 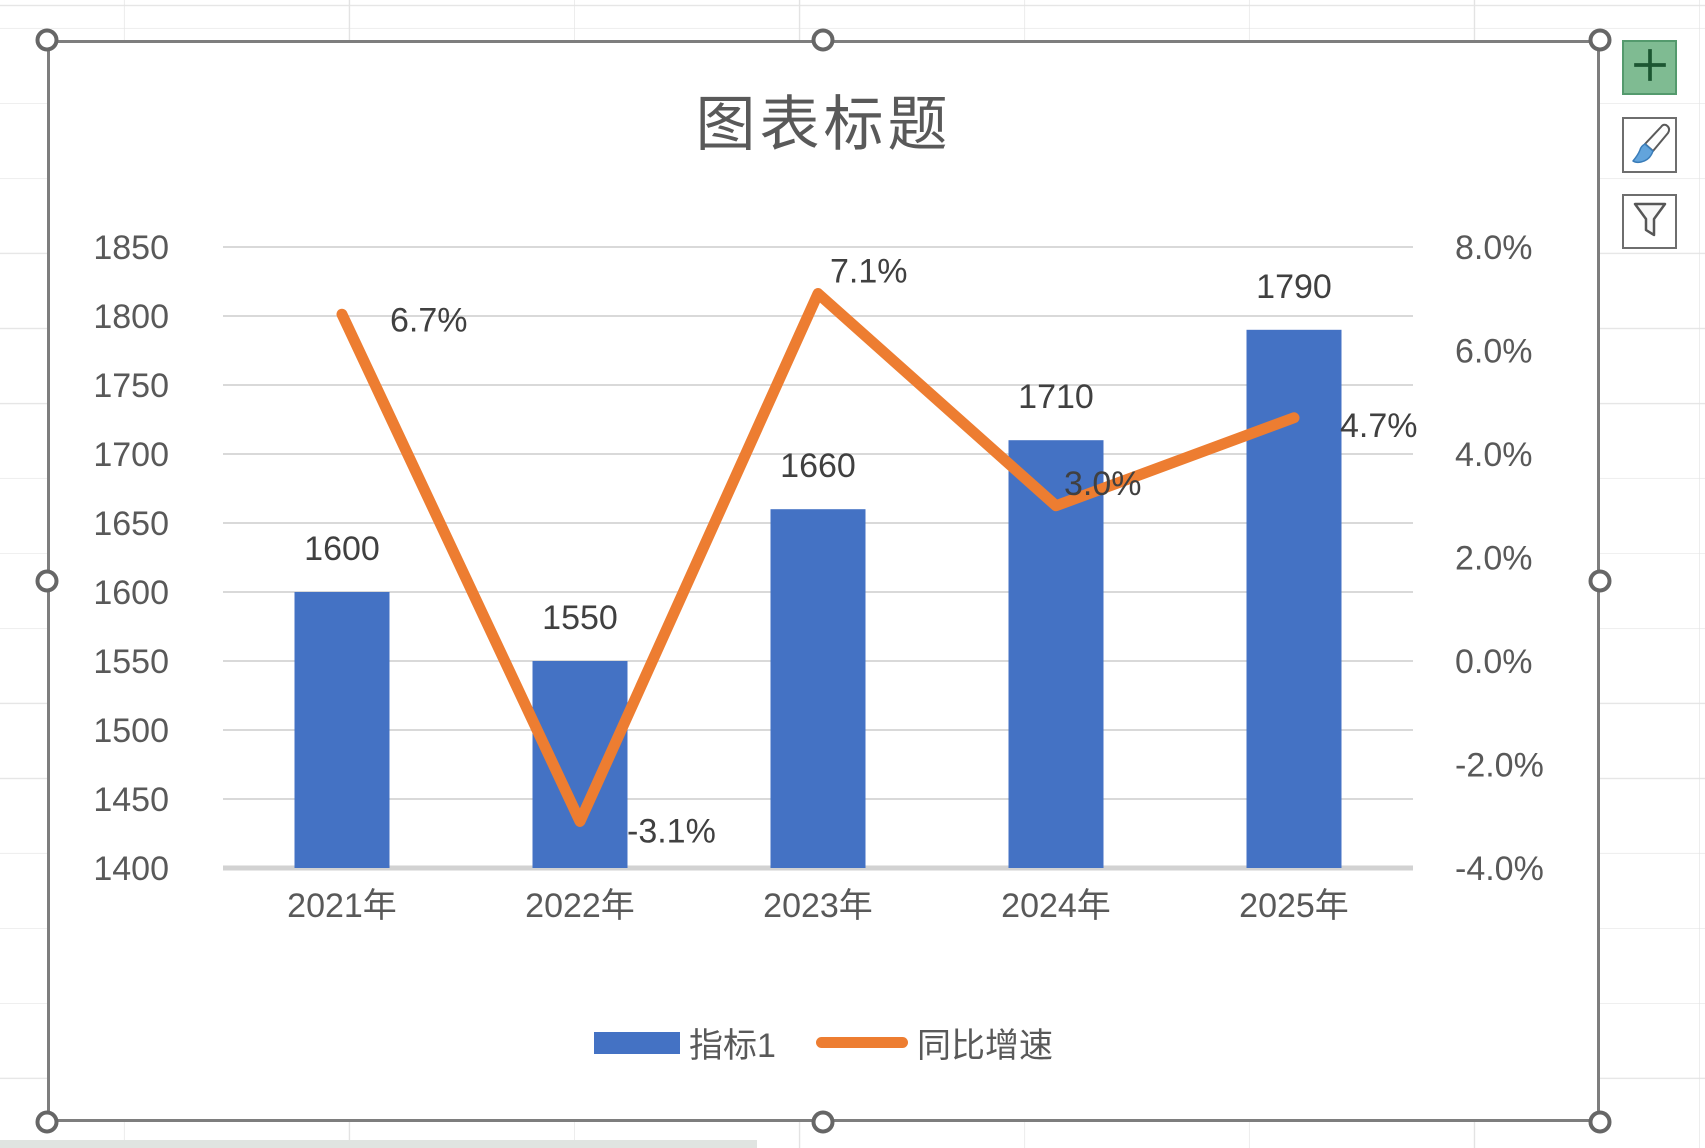 I want to click on sheet-bottom-strip, so click(x=378, y=1144).